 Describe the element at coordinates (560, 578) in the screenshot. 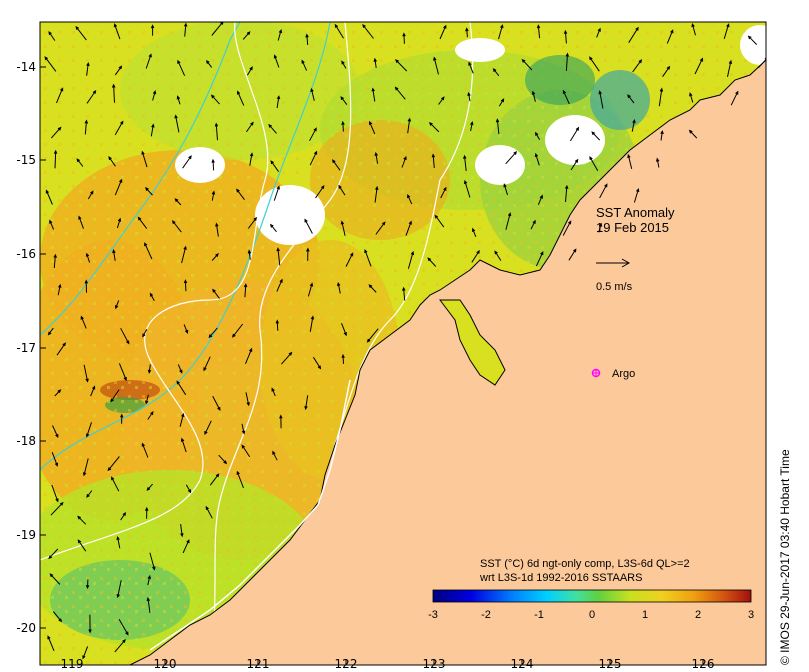

I see `colorbar-title-2: wrt L3S-1d 1992-2016 SSTAARS` at that location.